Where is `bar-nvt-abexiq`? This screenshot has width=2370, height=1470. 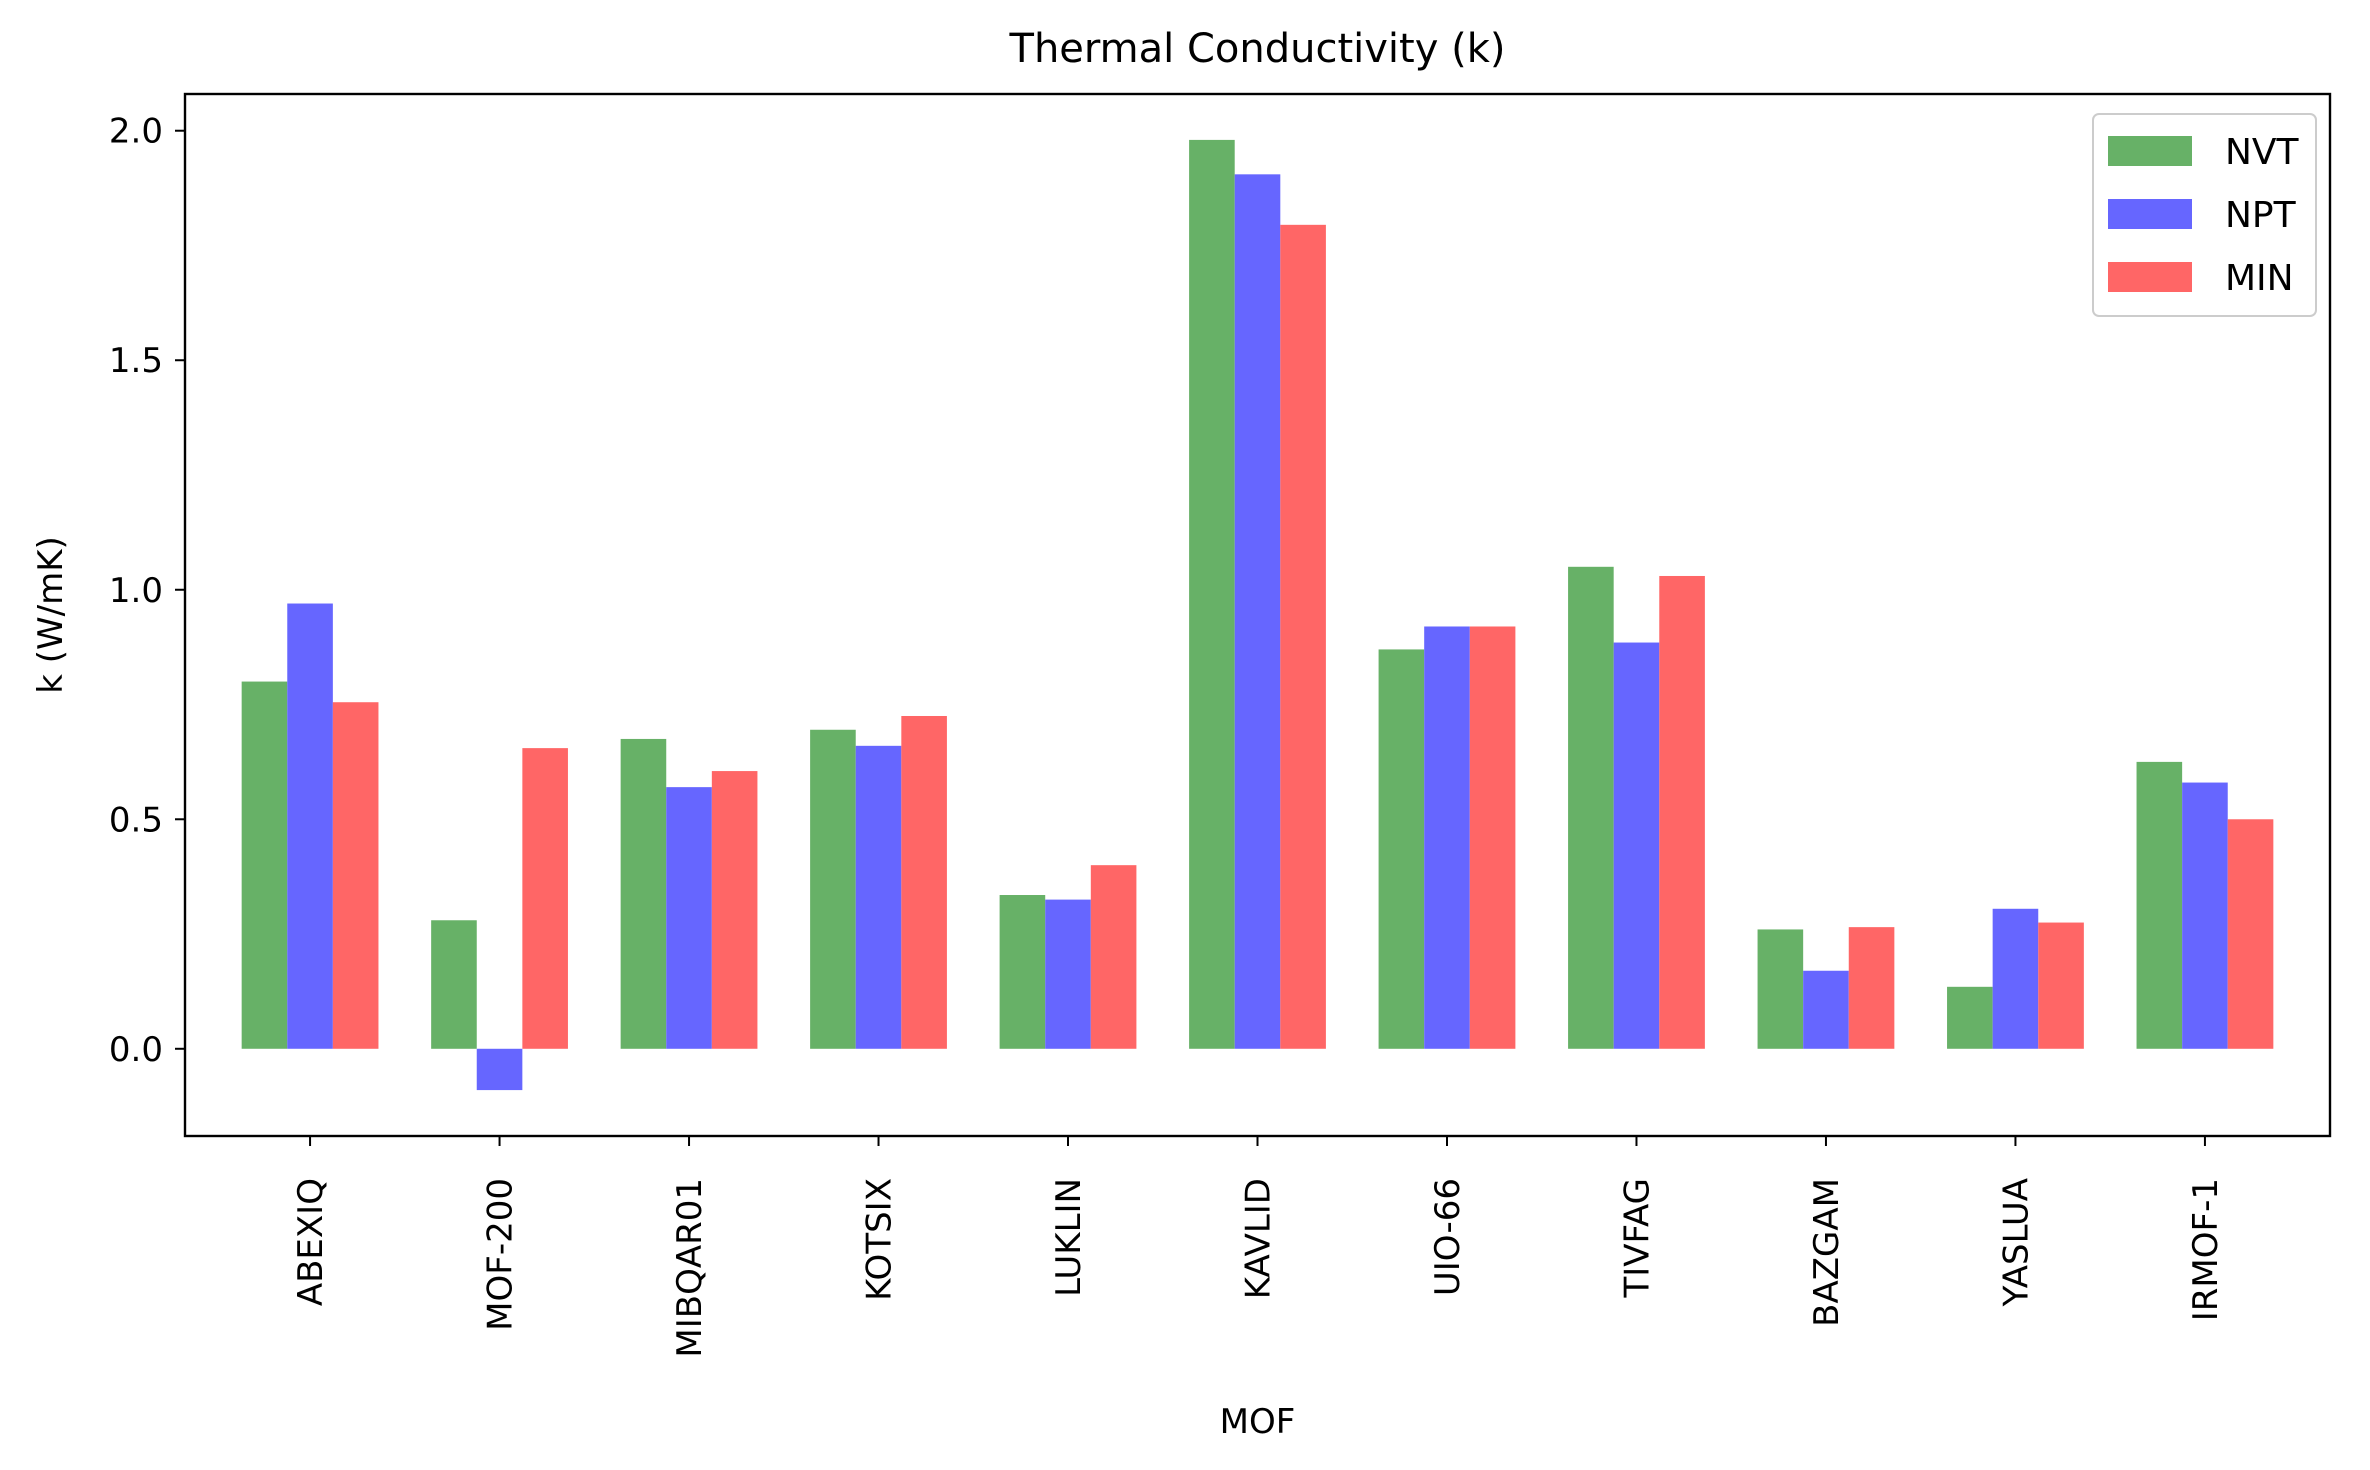 bar-nvt-abexiq is located at coordinates (264, 865).